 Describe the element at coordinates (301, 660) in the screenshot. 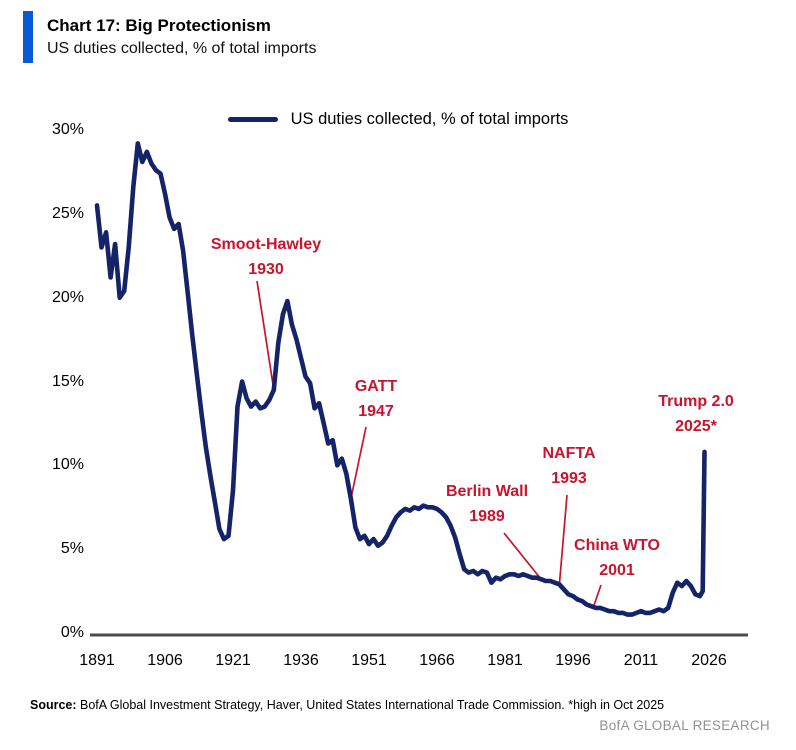

I see `x-tick-label: 1936` at that location.